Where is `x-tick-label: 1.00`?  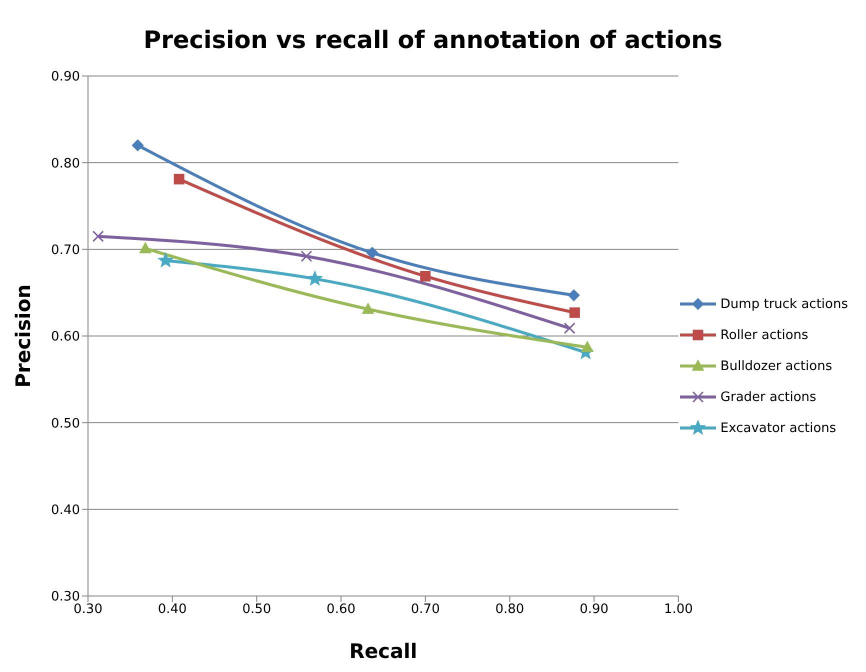 x-tick-label: 1.00 is located at coordinates (678, 610).